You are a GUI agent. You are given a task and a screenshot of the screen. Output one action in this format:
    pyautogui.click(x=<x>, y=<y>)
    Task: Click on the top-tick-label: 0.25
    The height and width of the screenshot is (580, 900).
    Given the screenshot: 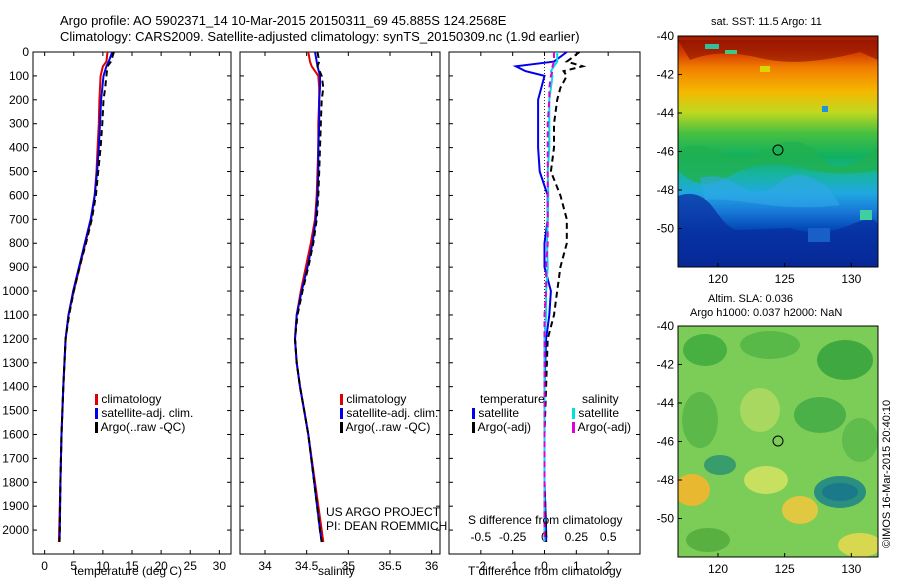 What is the action you would take?
    pyautogui.click(x=577, y=537)
    